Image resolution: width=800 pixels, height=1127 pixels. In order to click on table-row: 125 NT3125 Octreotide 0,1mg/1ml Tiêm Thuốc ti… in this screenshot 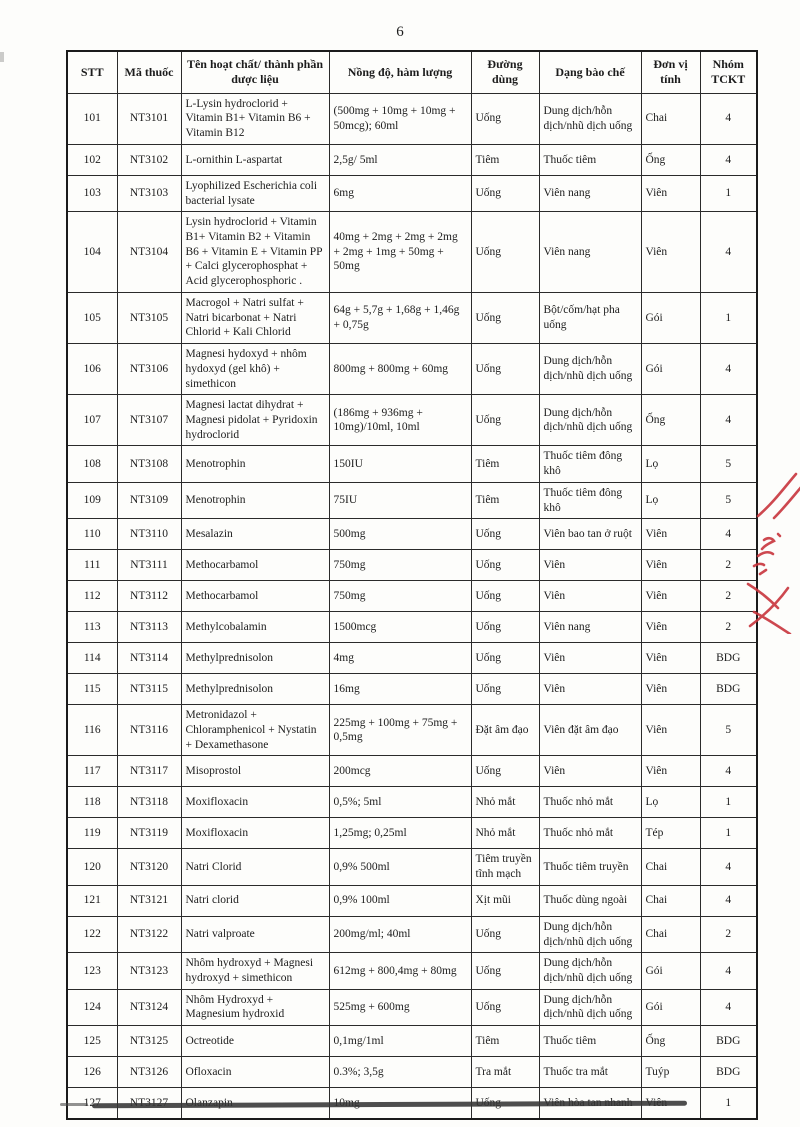, I will do `click(412, 1041)`.